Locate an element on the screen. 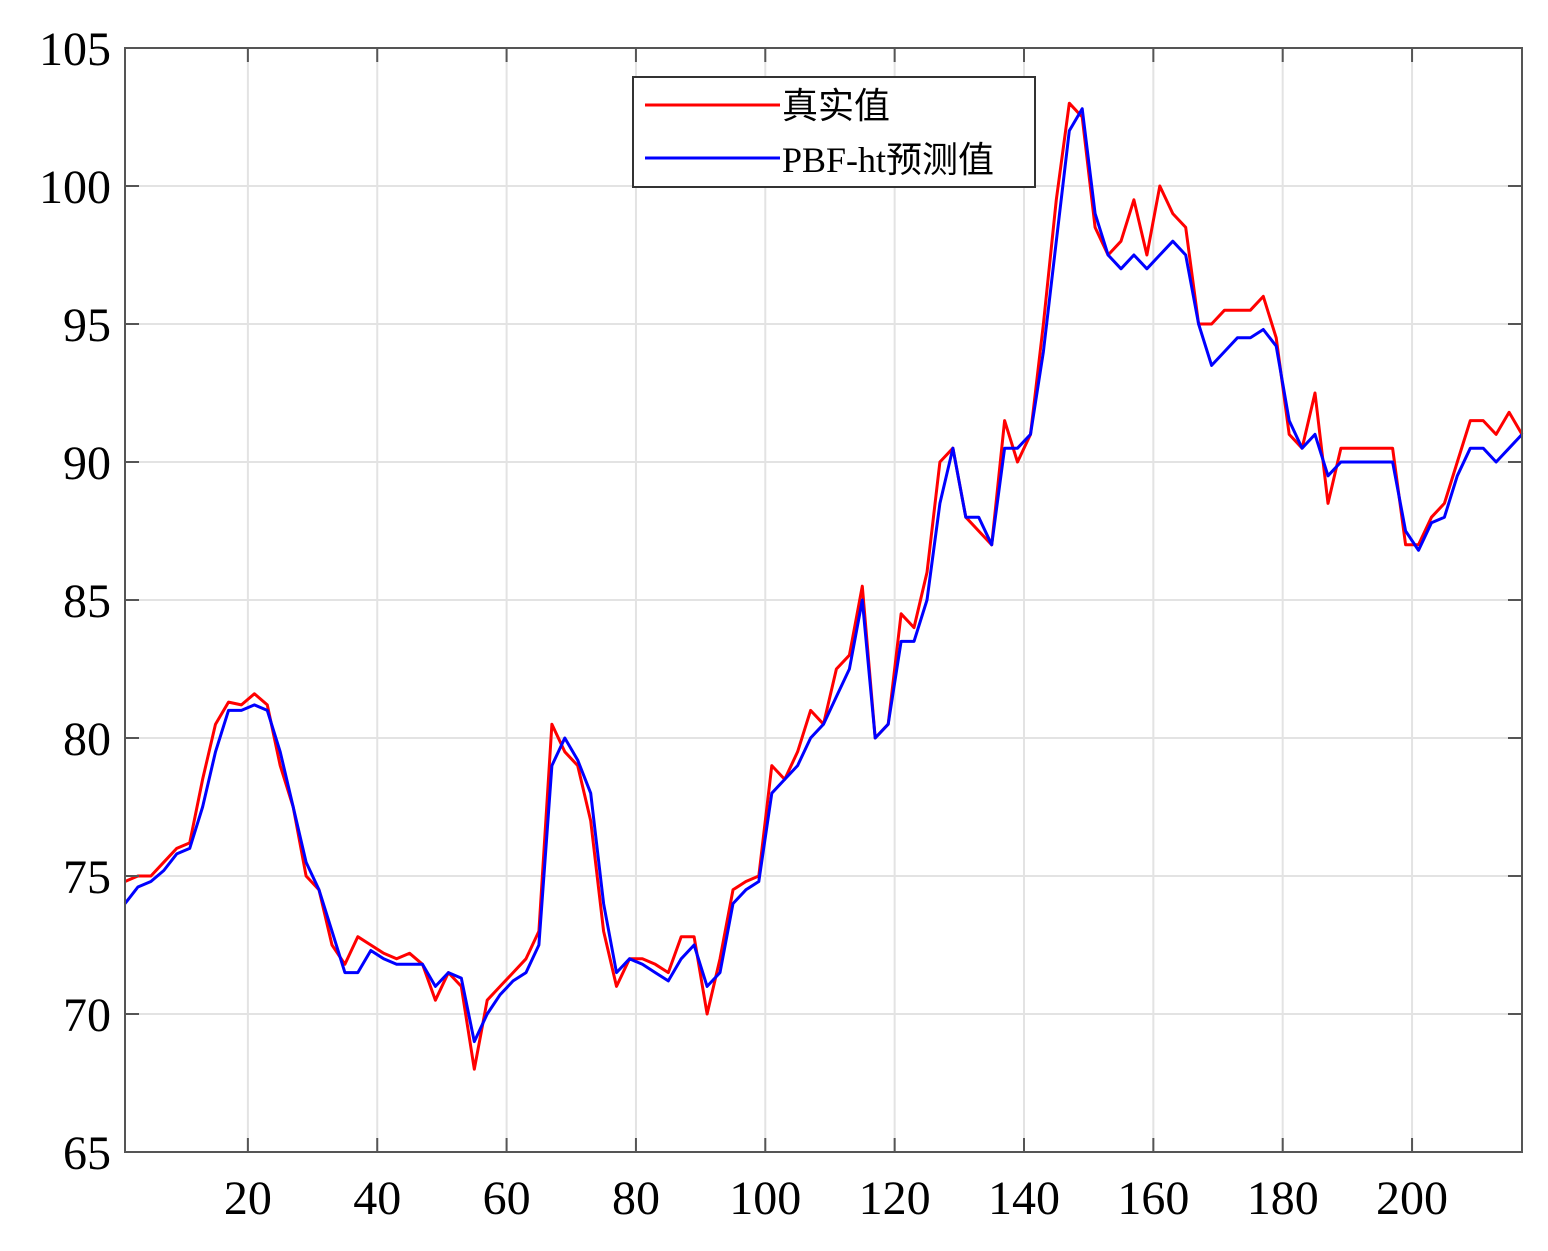 Image resolution: width=1548 pixels, height=1251 pixels. legend-label-prediction: PBF-ht预测值 is located at coordinates (888, 160).